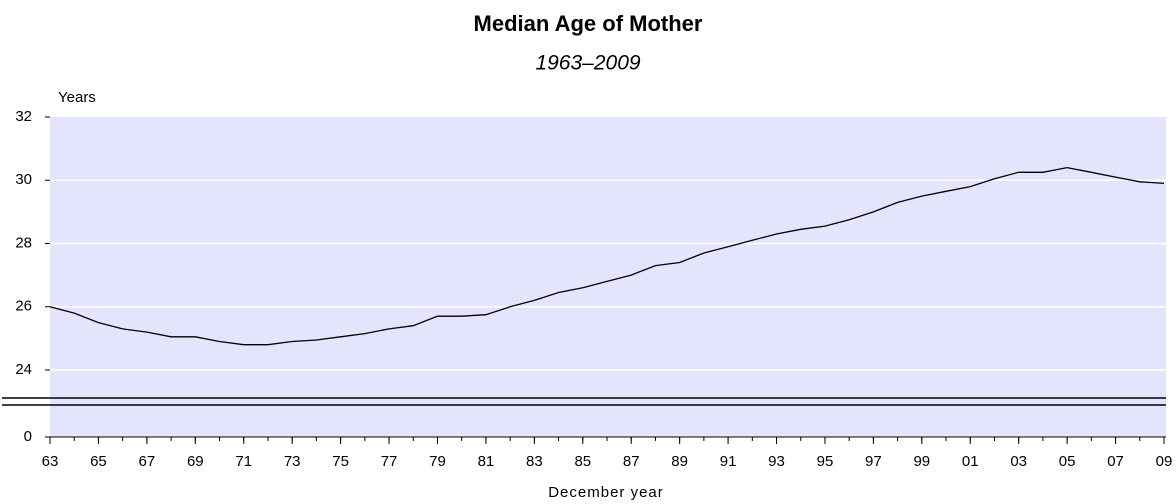 The width and height of the screenshot is (1176, 504). What do you see at coordinates (23, 369) in the screenshot?
I see `y-tick-label: 24` at bounding box center [23, 369].